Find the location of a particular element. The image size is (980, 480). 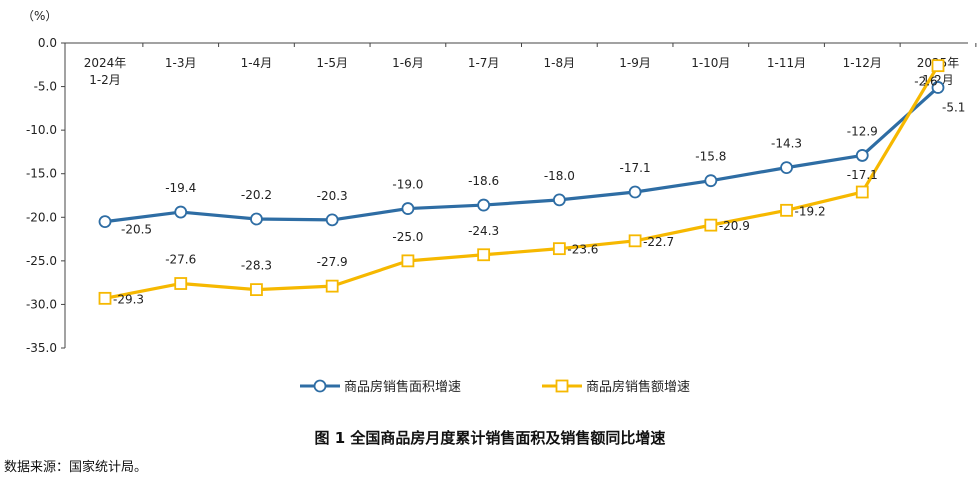

y-tick-label: -30.0 is located at coordinates (41, 304).